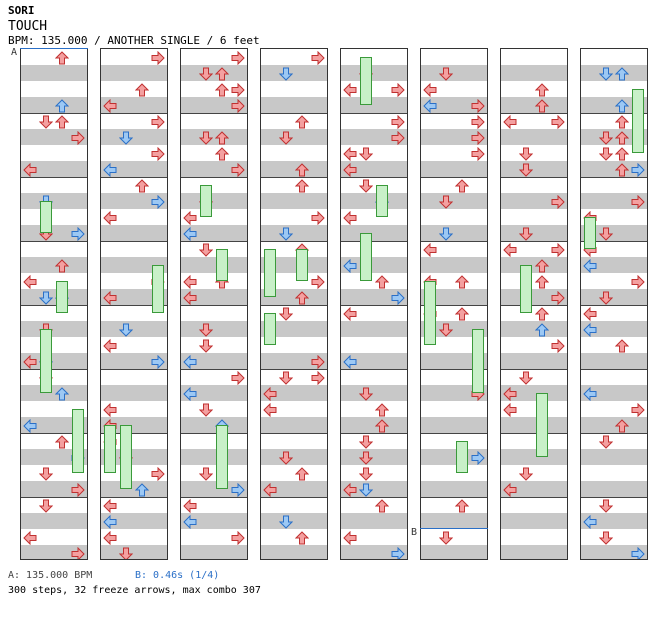  I want to click on bpm-line-a, so click(54, 48).